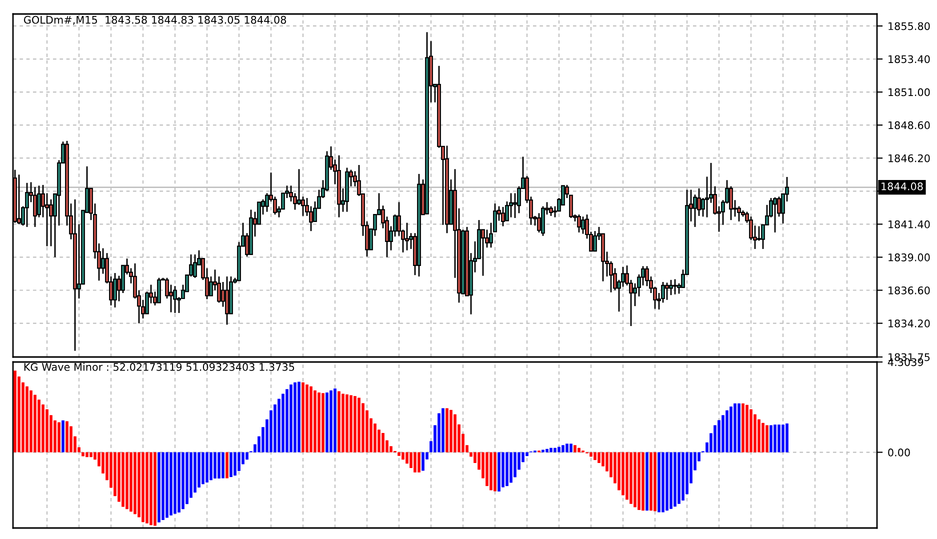 This screenshot has width=937, height=539. I want to click on y-tick-label: 1855.80, so click(909, 26).